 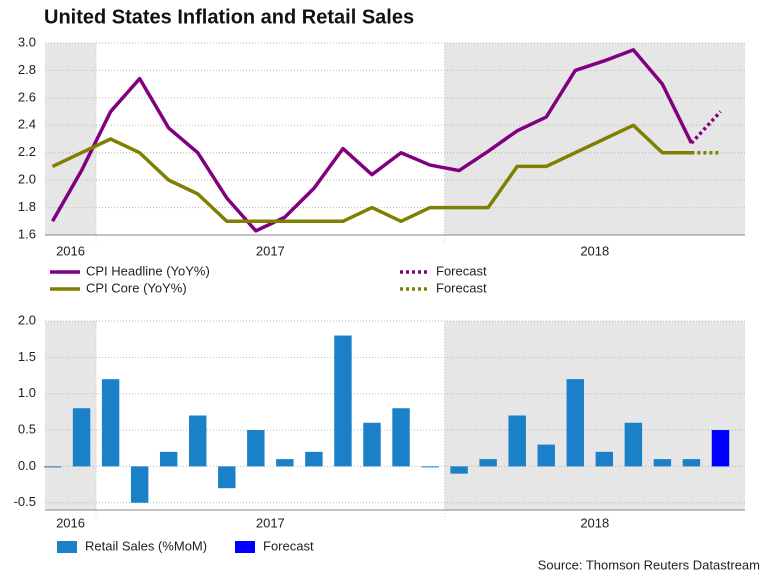 What do you see at coordinates (229, 17) in the screenshot?
I see `chart-title: United States Inflation and Retail Sales` at bounding box center [229, 17].